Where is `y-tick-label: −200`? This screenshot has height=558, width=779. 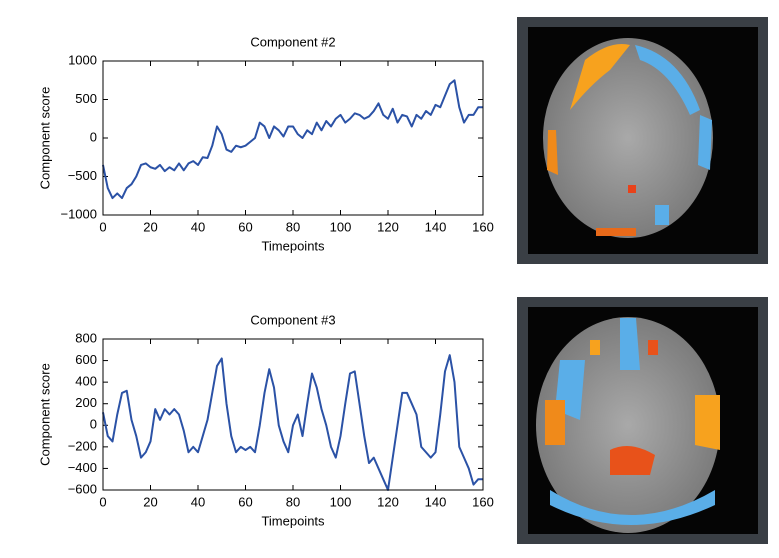 y-tick-label: −200 is located at coordinates (82, 445).